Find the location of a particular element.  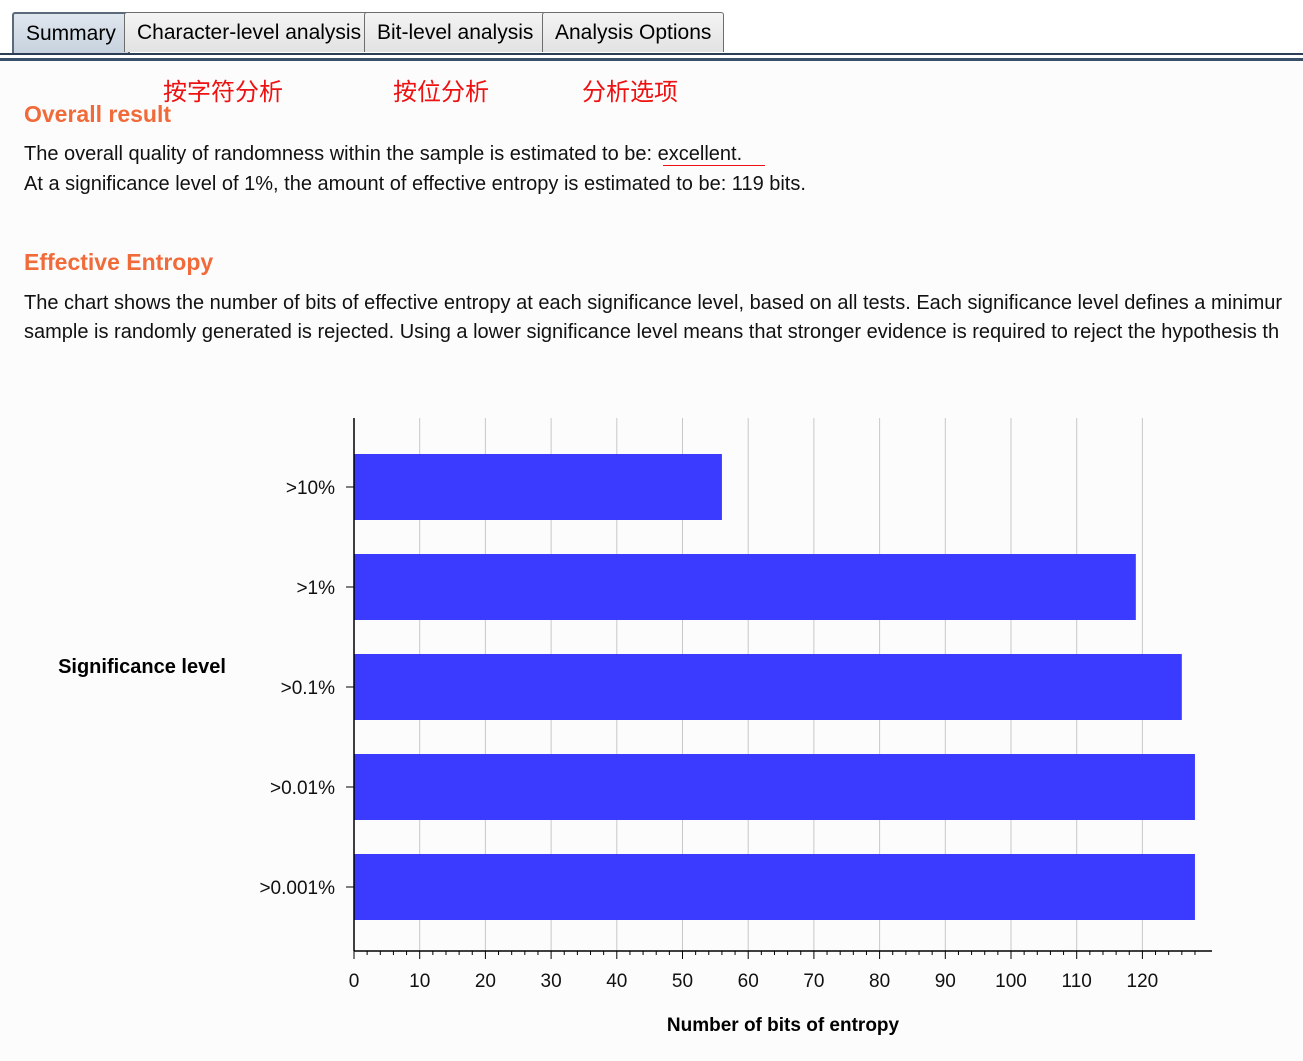

effective-entropy-heading: Effective Entropy is located at coordinates (119, 262).